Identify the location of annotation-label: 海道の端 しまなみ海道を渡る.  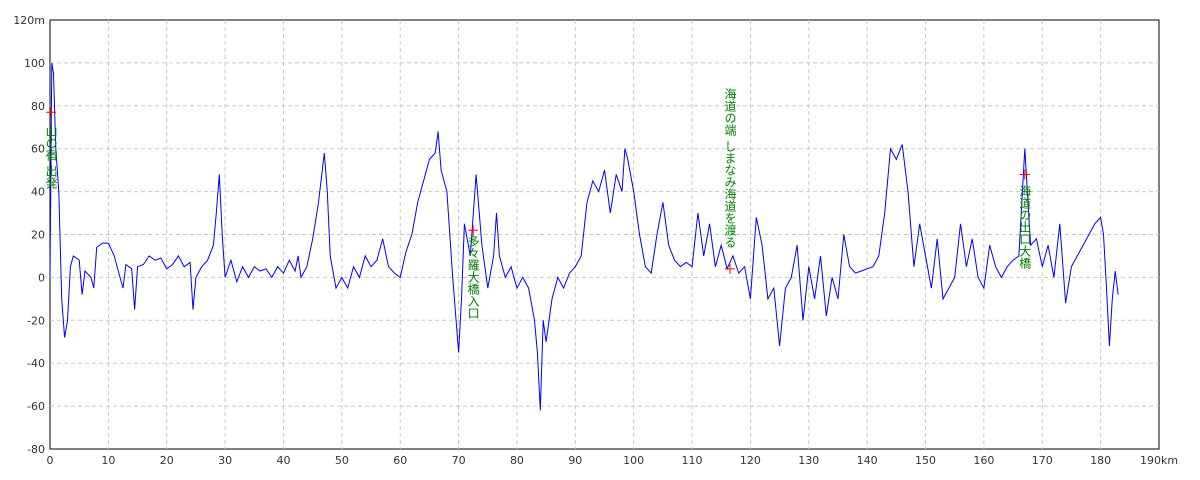
(730, 167).